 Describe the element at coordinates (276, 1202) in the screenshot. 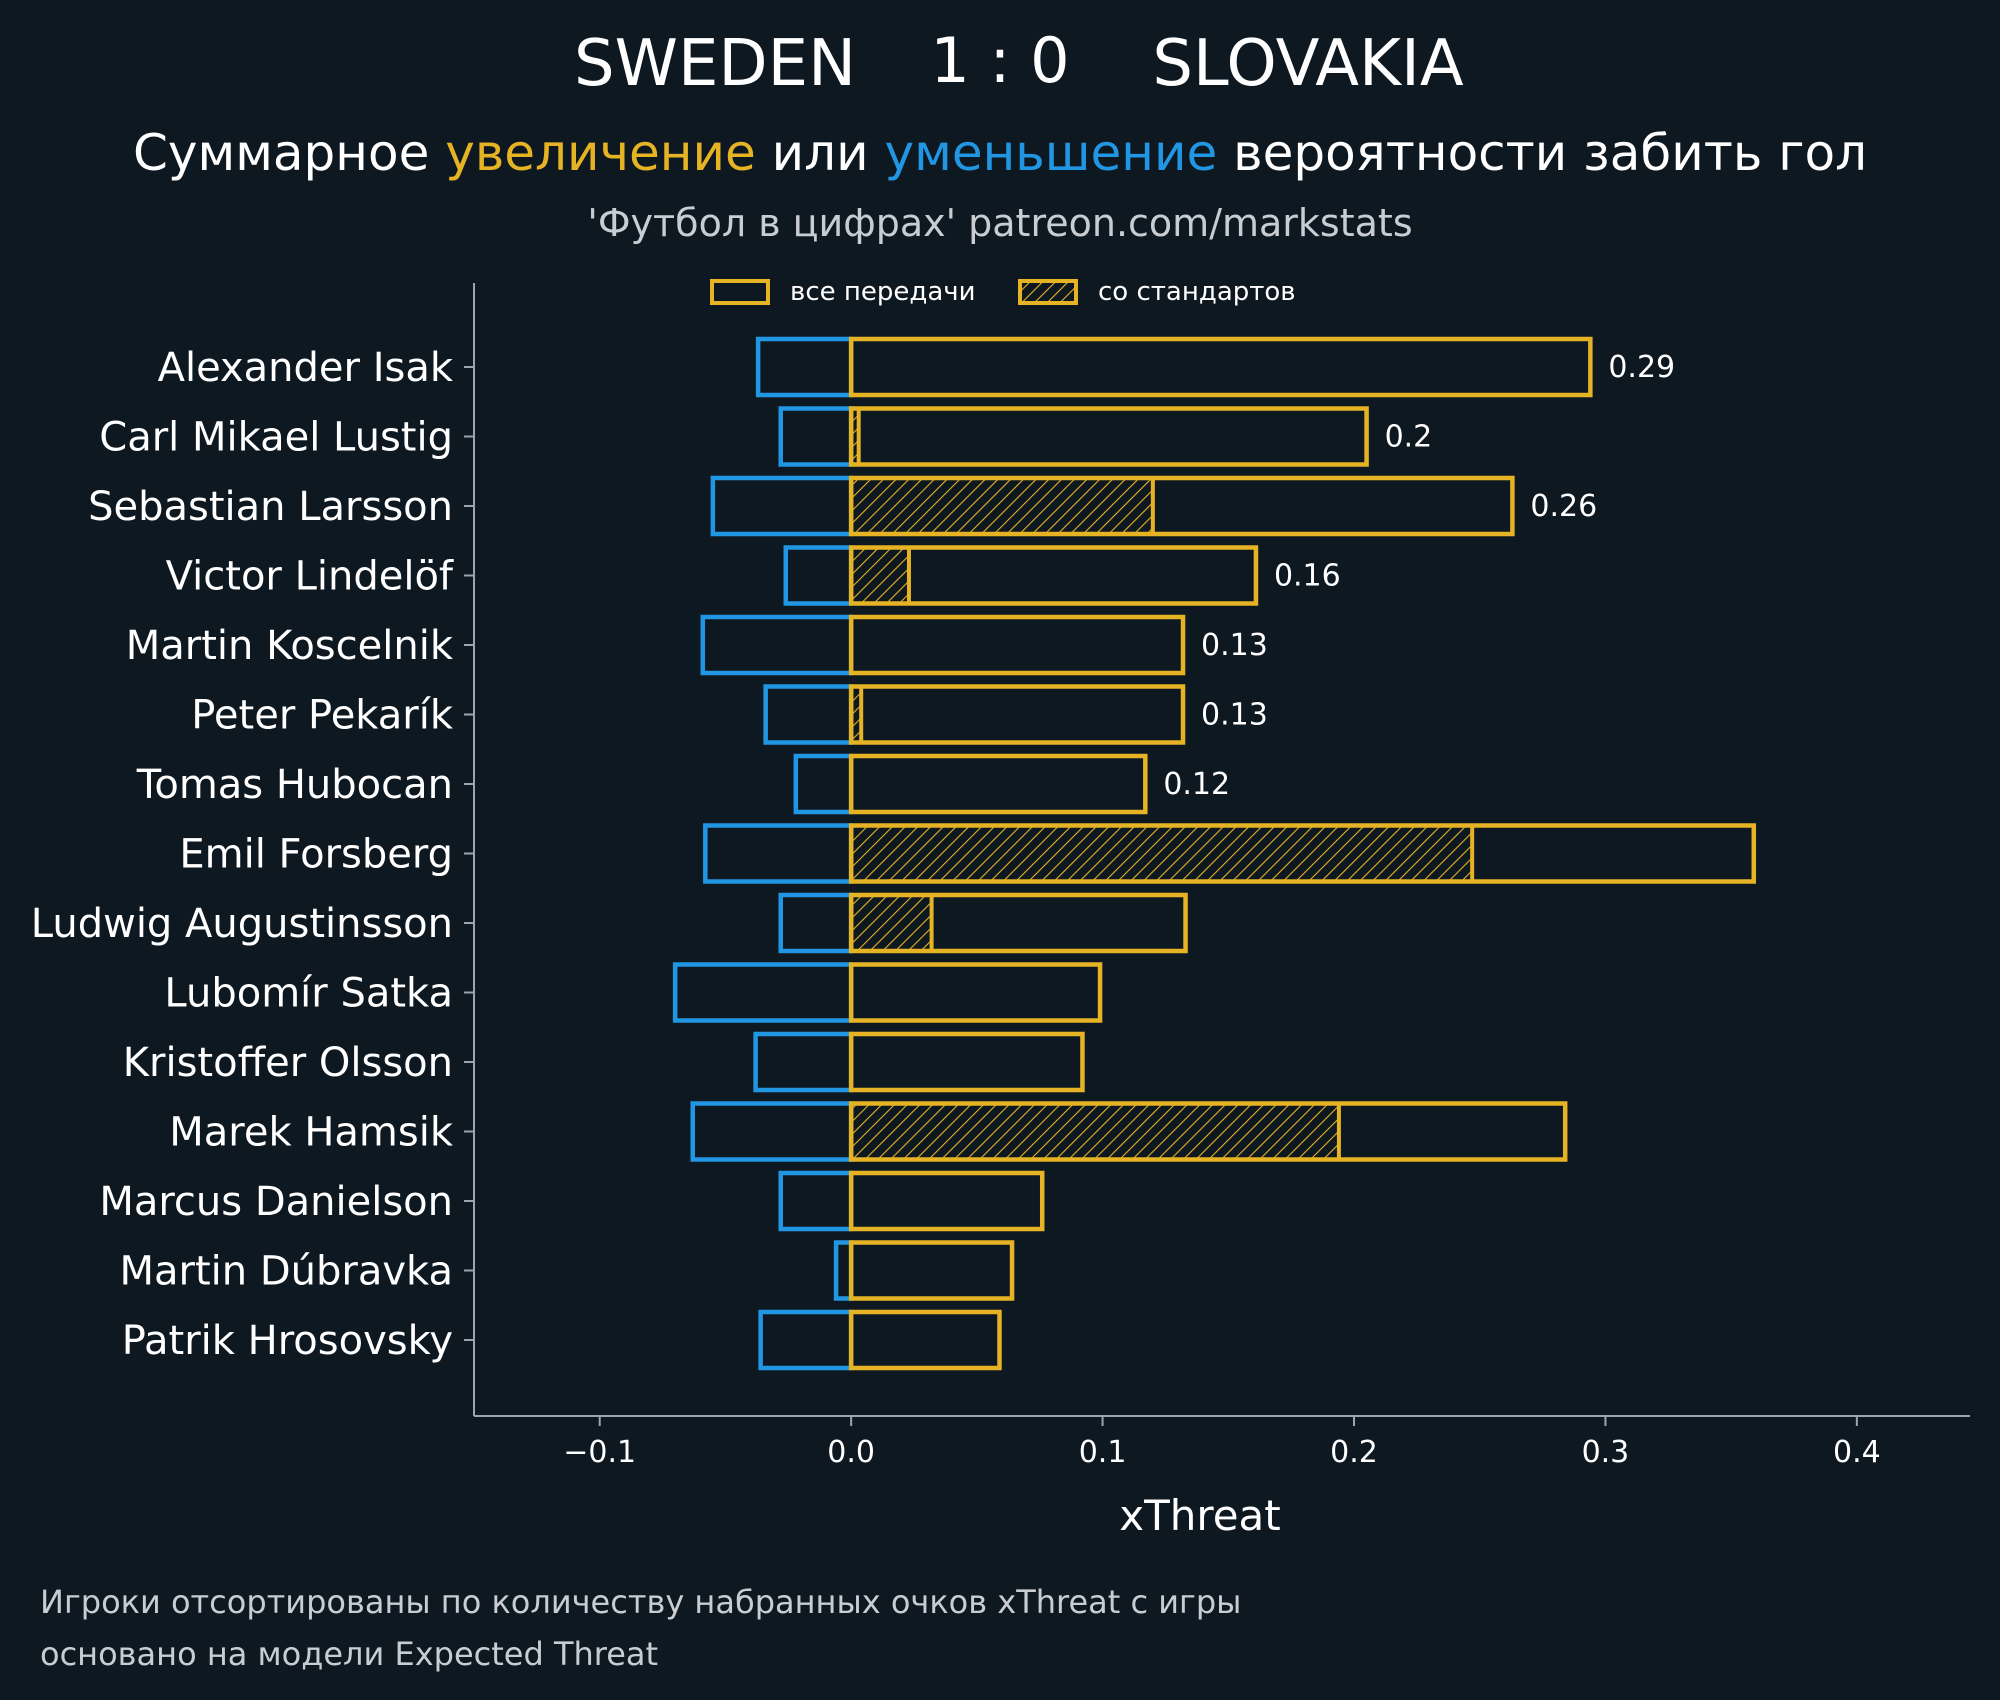

I see `y-tick-label-player: Marcus Danielson` at that location.